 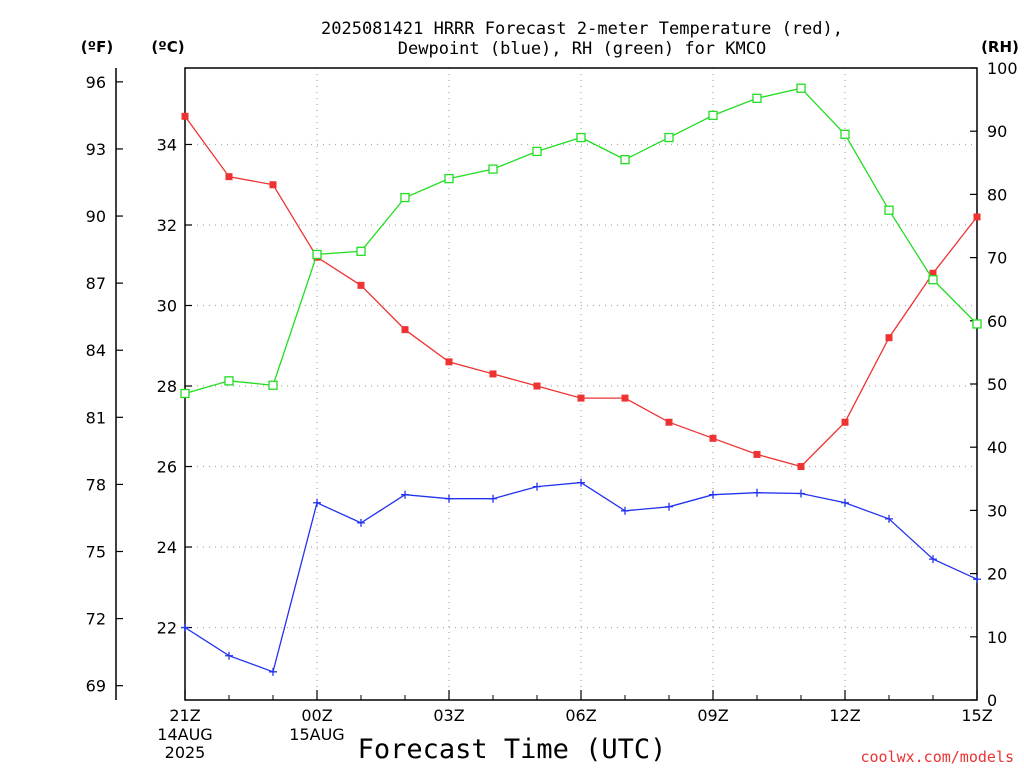 I want to click on time-tick-label: 03Z, so click(x=448, y=715).